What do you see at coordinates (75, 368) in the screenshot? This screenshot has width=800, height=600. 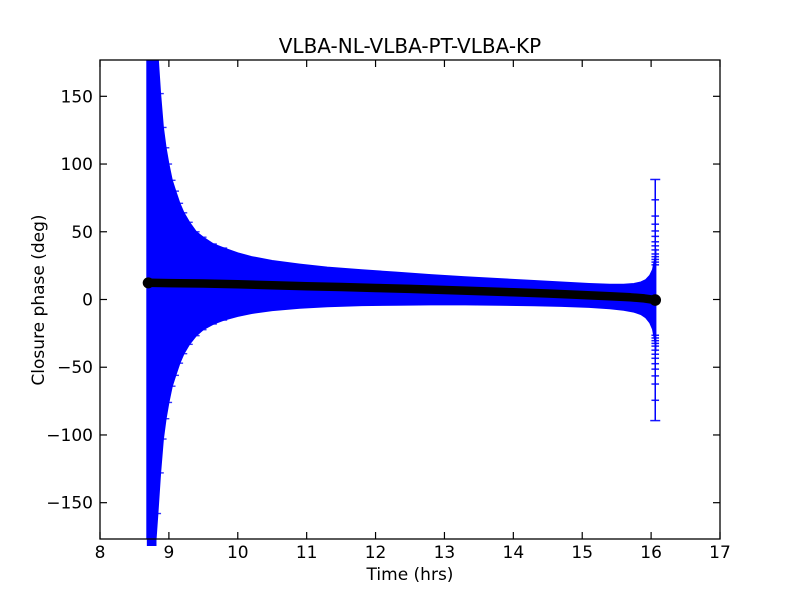 I see `y-tick-label: −50` at bounding box center [75, 368].